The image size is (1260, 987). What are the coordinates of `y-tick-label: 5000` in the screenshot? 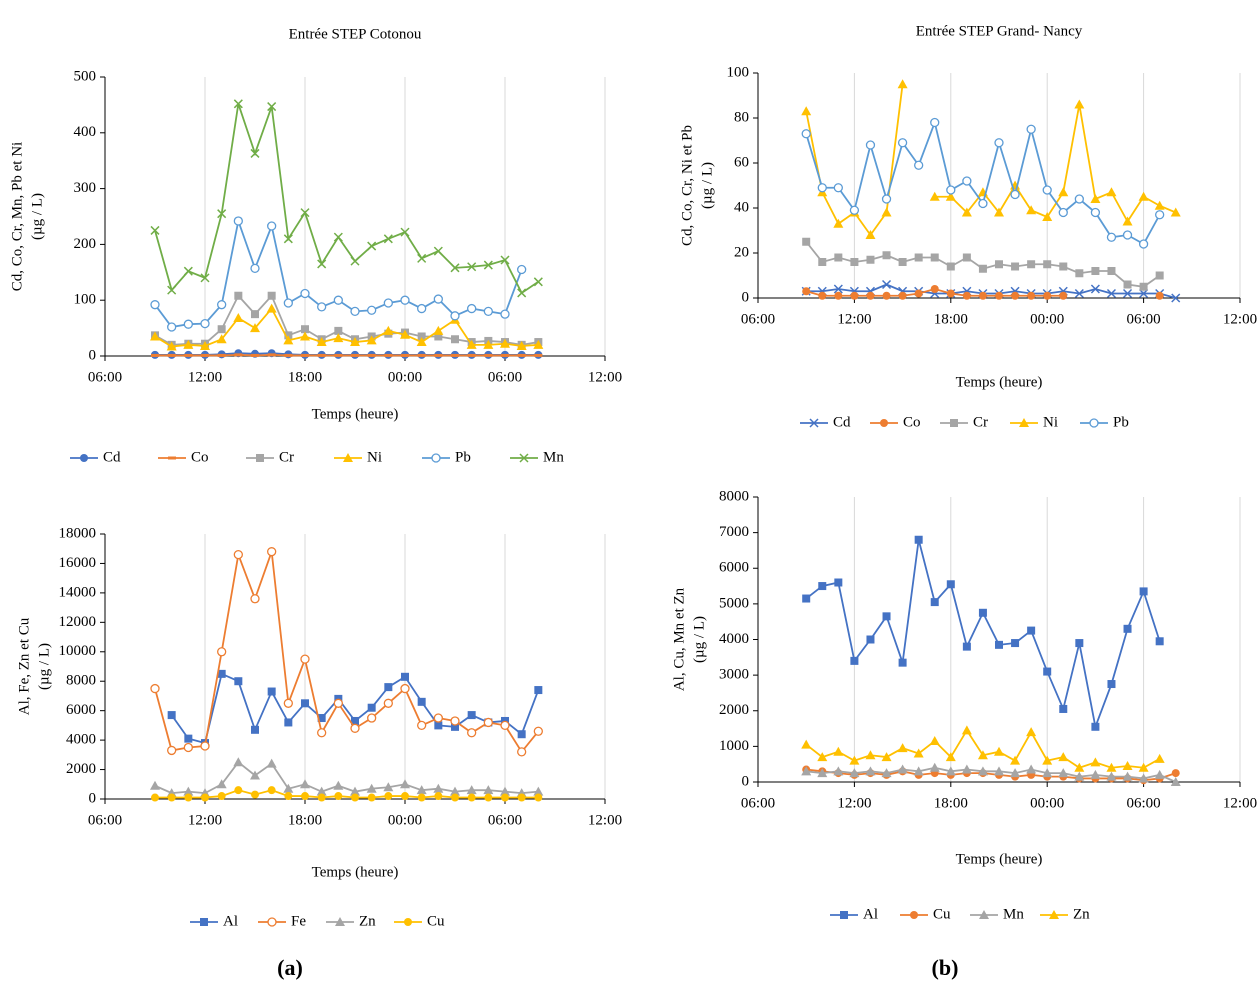 It's located at (734, 603).